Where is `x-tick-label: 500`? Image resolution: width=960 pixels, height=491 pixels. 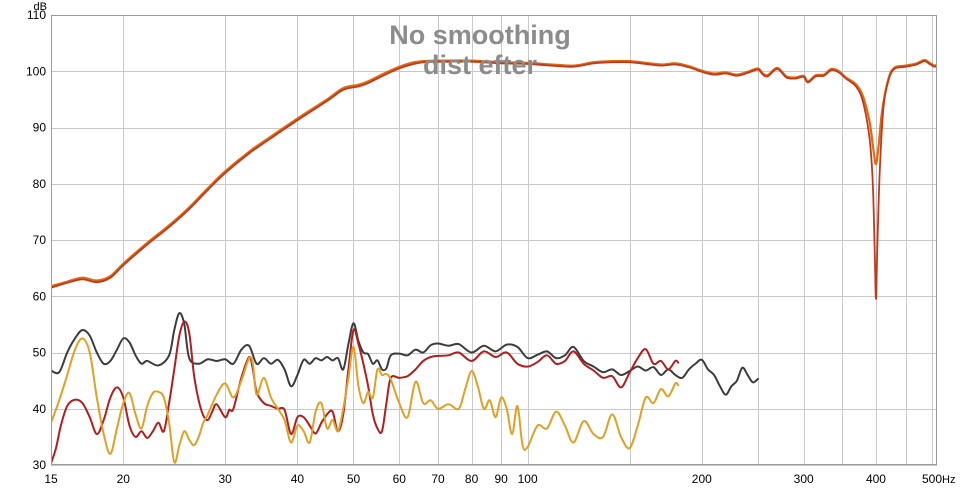
x-tick-label: 500 is located at coordinates (932, 479).